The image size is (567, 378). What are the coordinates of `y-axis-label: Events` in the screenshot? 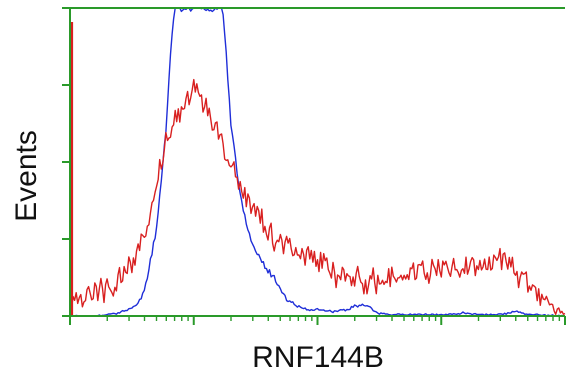 It's located at (26, 176).